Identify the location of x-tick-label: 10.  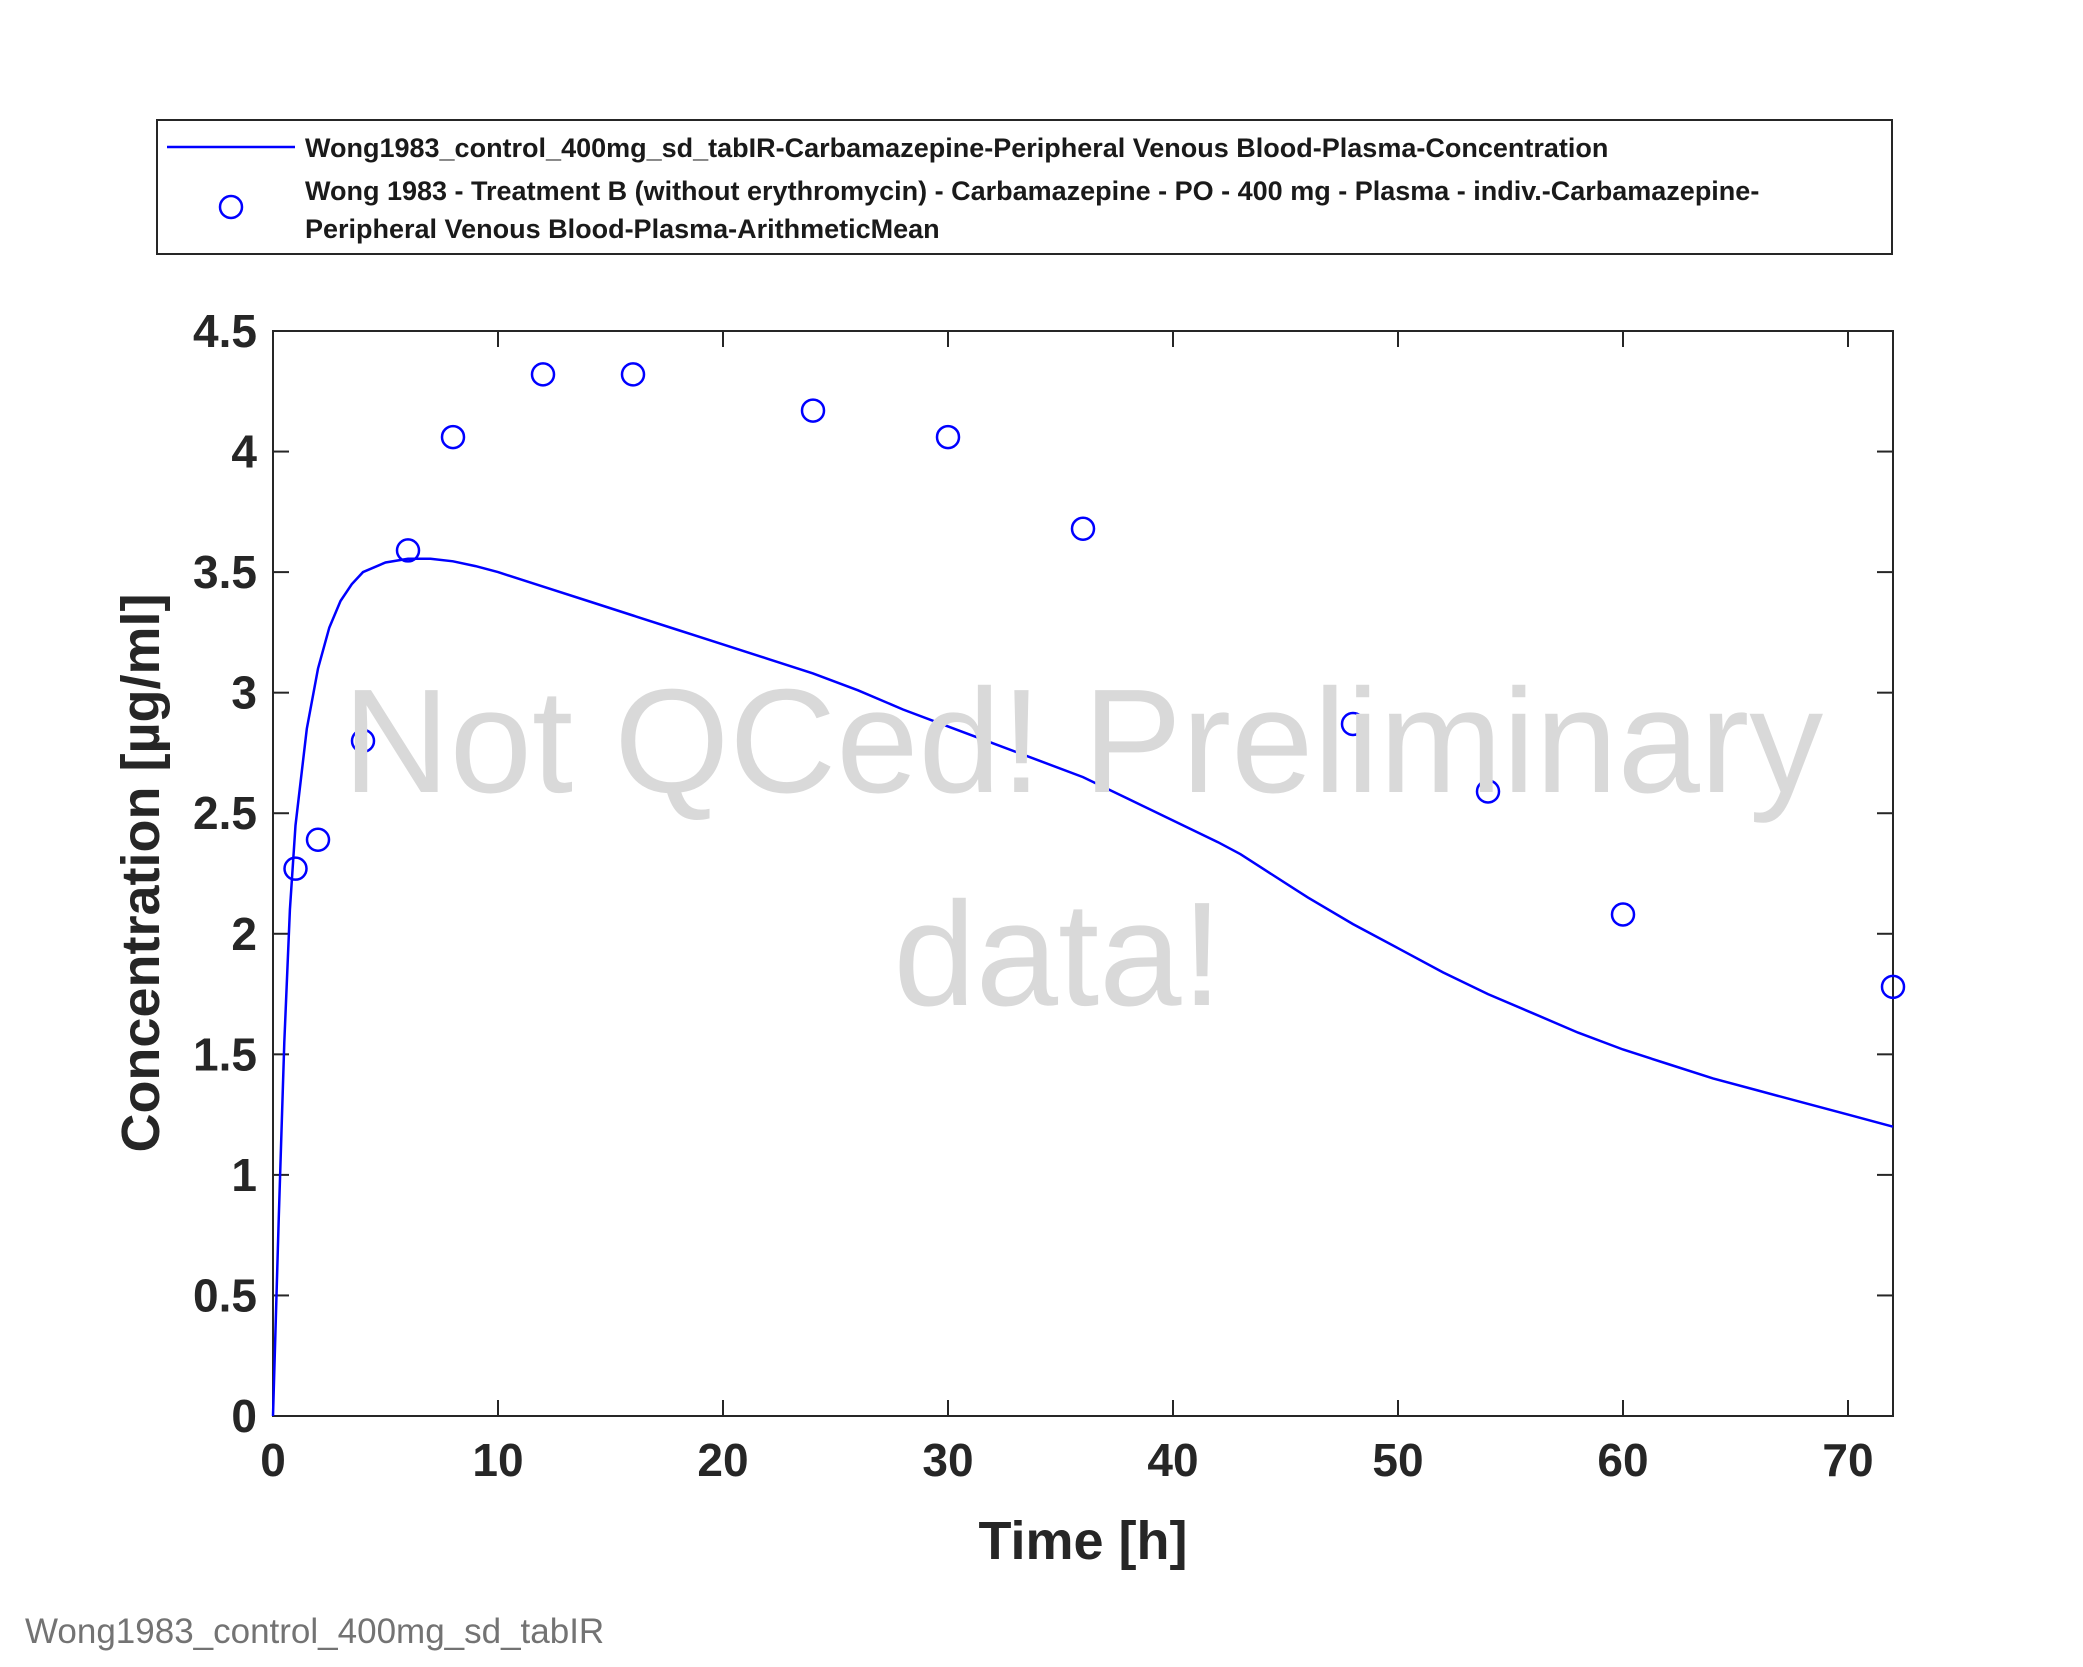
(497, 1460).